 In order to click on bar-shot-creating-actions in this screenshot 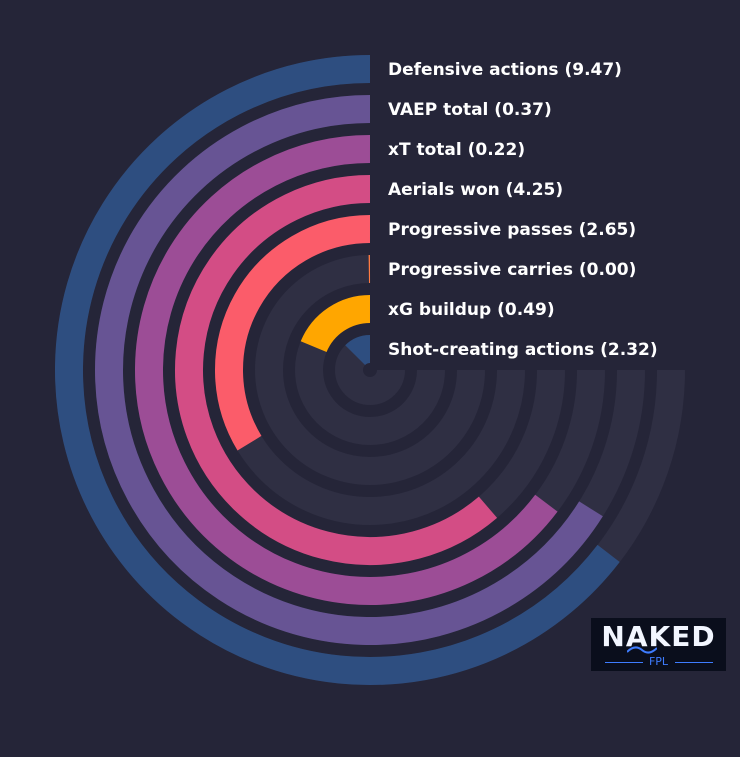, I will do `click(358, 350)`.